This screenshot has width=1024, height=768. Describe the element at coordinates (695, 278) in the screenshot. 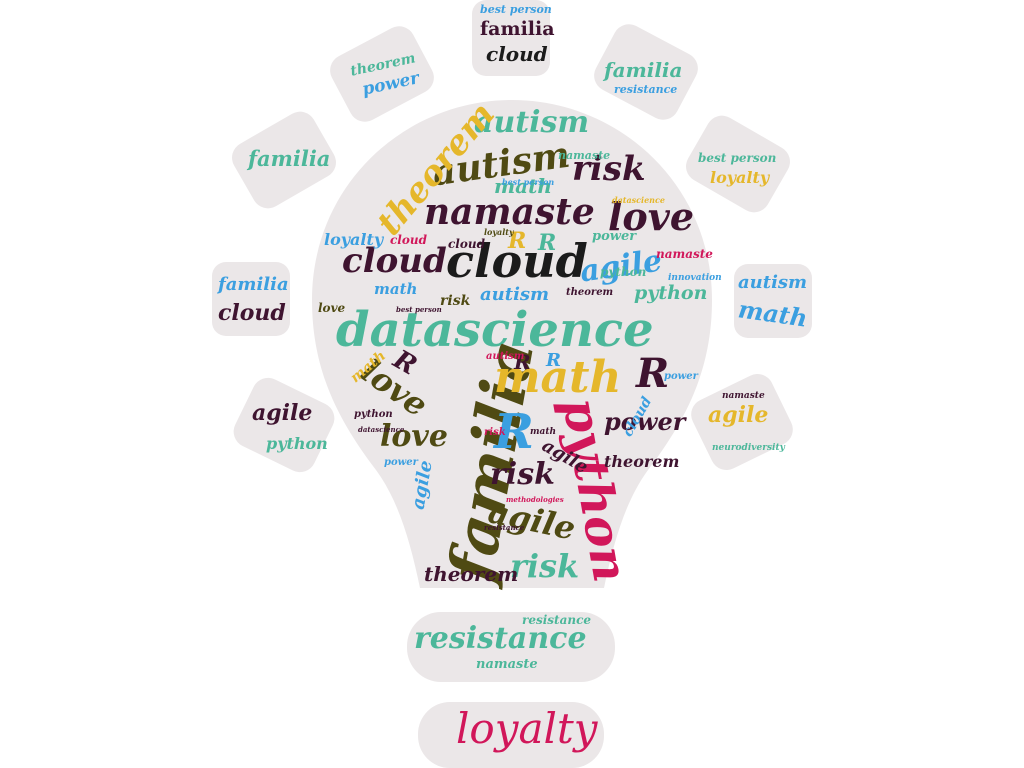

I see `word: innovation` at that location.